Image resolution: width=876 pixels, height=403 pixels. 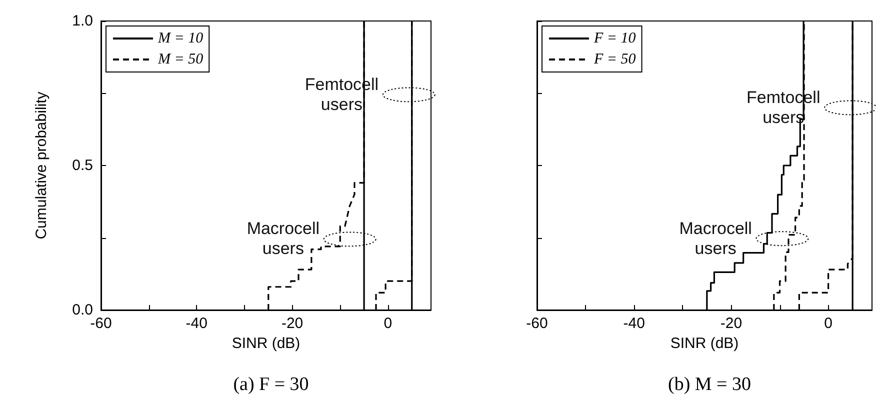 I want to click on legend-label: F = 50, so click(x=614, y=60).